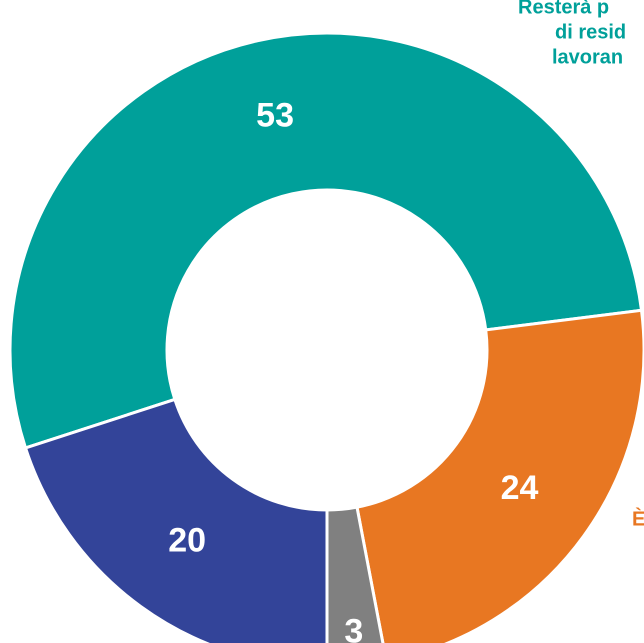 The width and height of the screenshot is (644, 643). I want to click on value-label: 20, so click(187, 541).